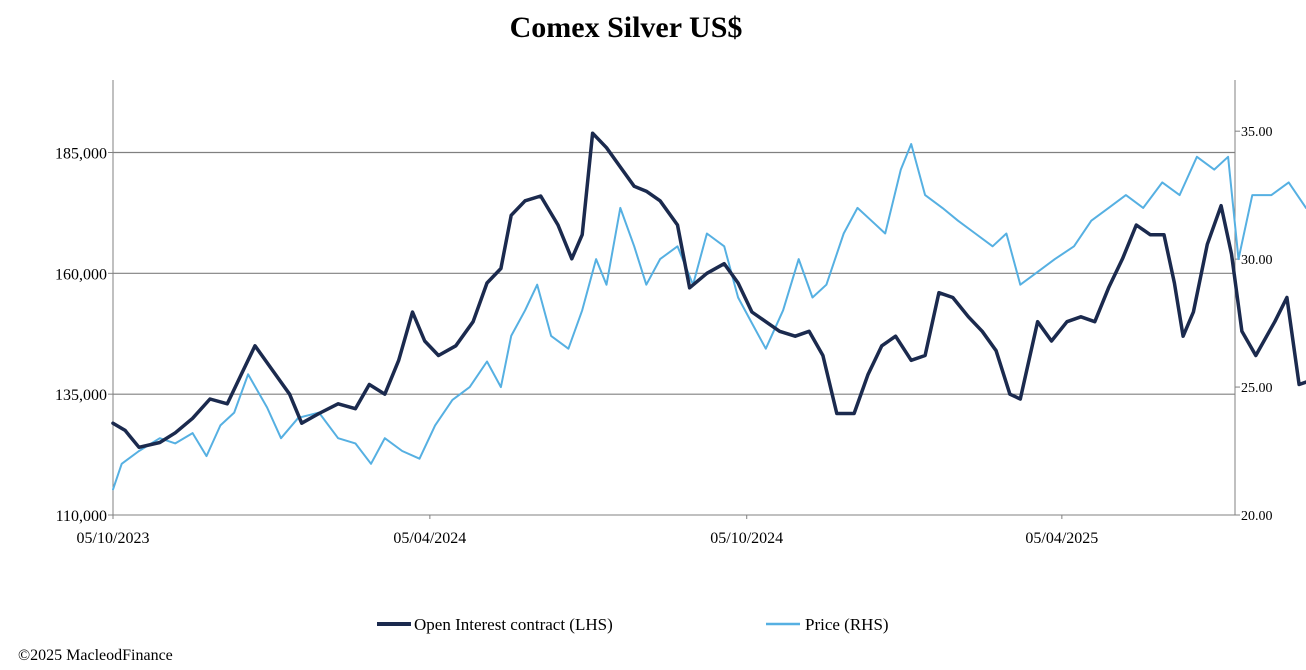 This screenshot has height=670, width=1306. I want to click on y-left-tick-label: 110,000, so click(81, 516).